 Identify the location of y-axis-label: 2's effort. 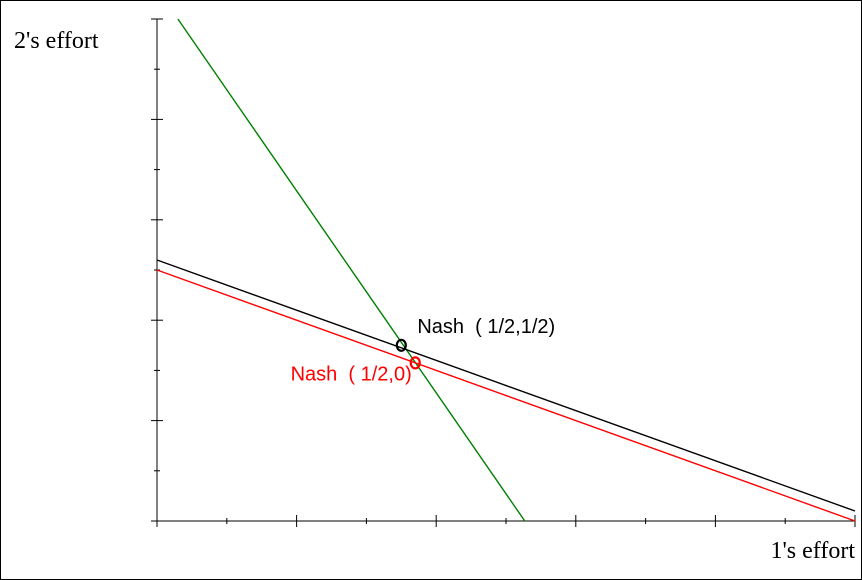
(56, 41).